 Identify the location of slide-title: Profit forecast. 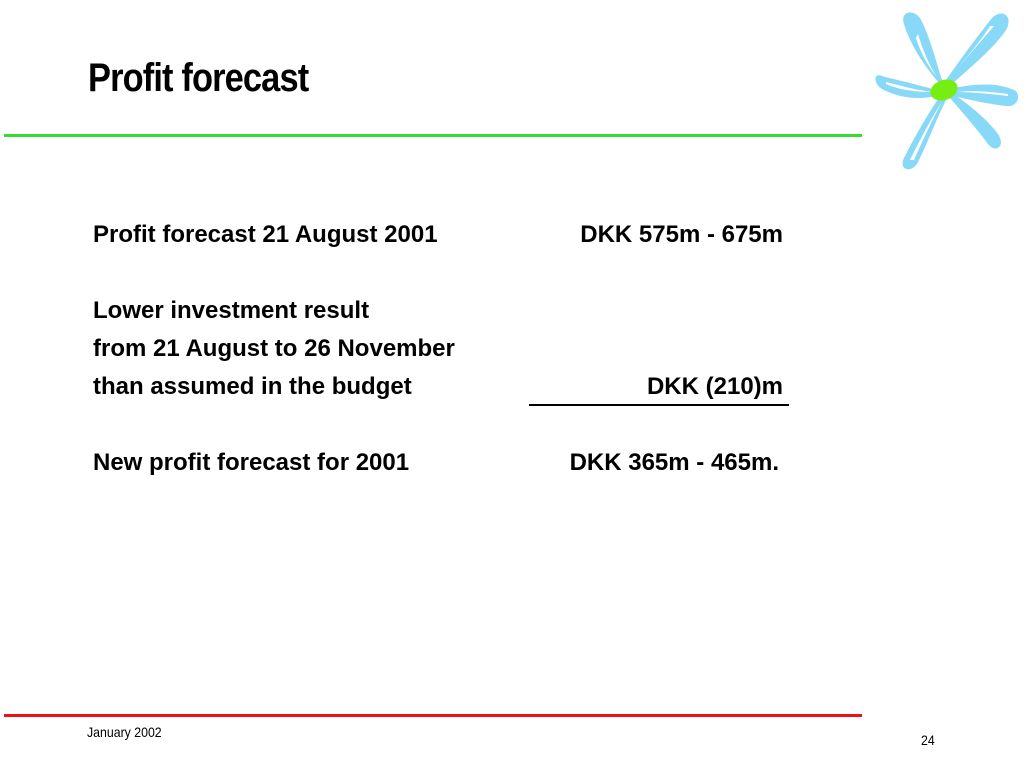
(198, 78).